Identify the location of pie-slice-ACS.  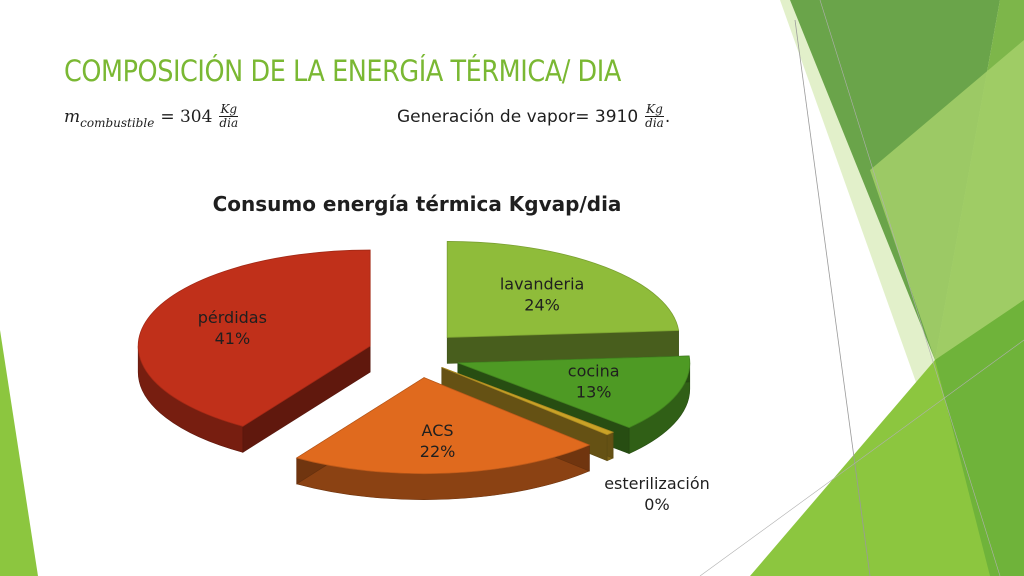
(443, 438).